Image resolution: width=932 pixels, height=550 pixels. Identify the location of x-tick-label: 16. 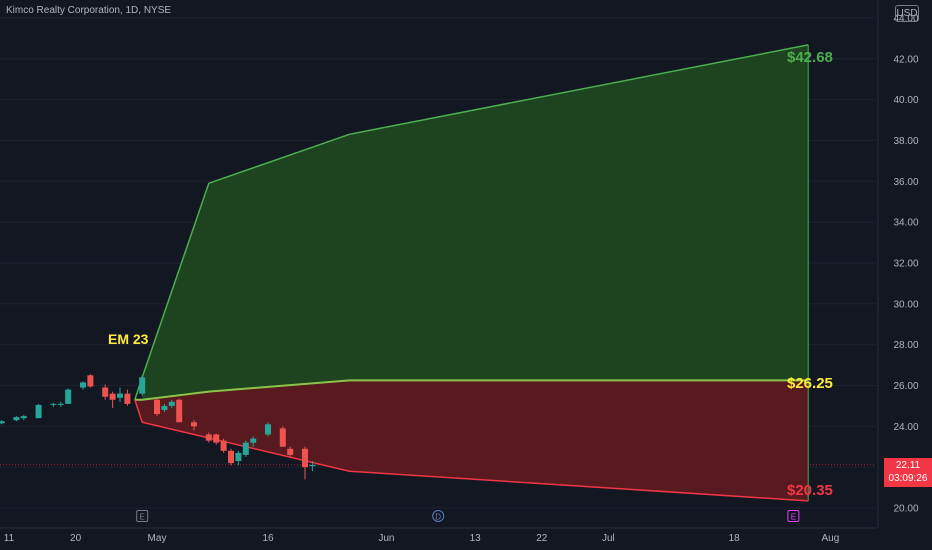
(268, 538).